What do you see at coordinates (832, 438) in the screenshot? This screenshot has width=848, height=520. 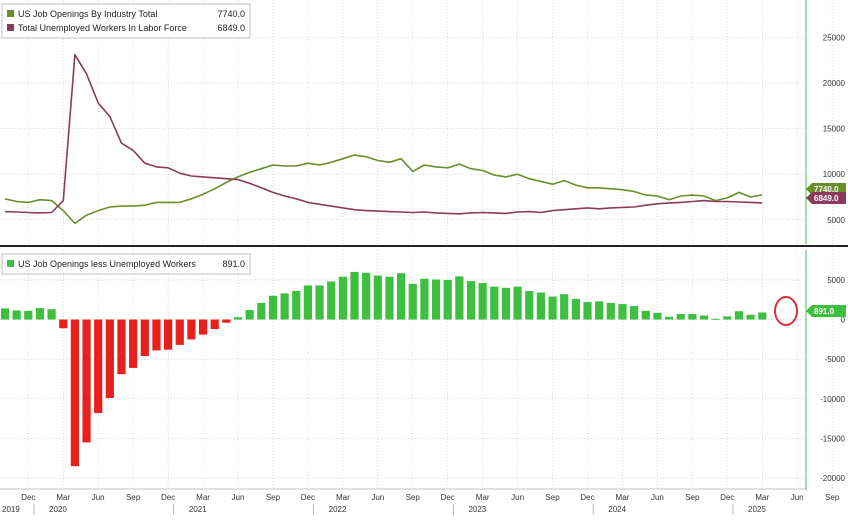 I see `y-tick-label-bottom: -15000` at bounding box center [832, 438].